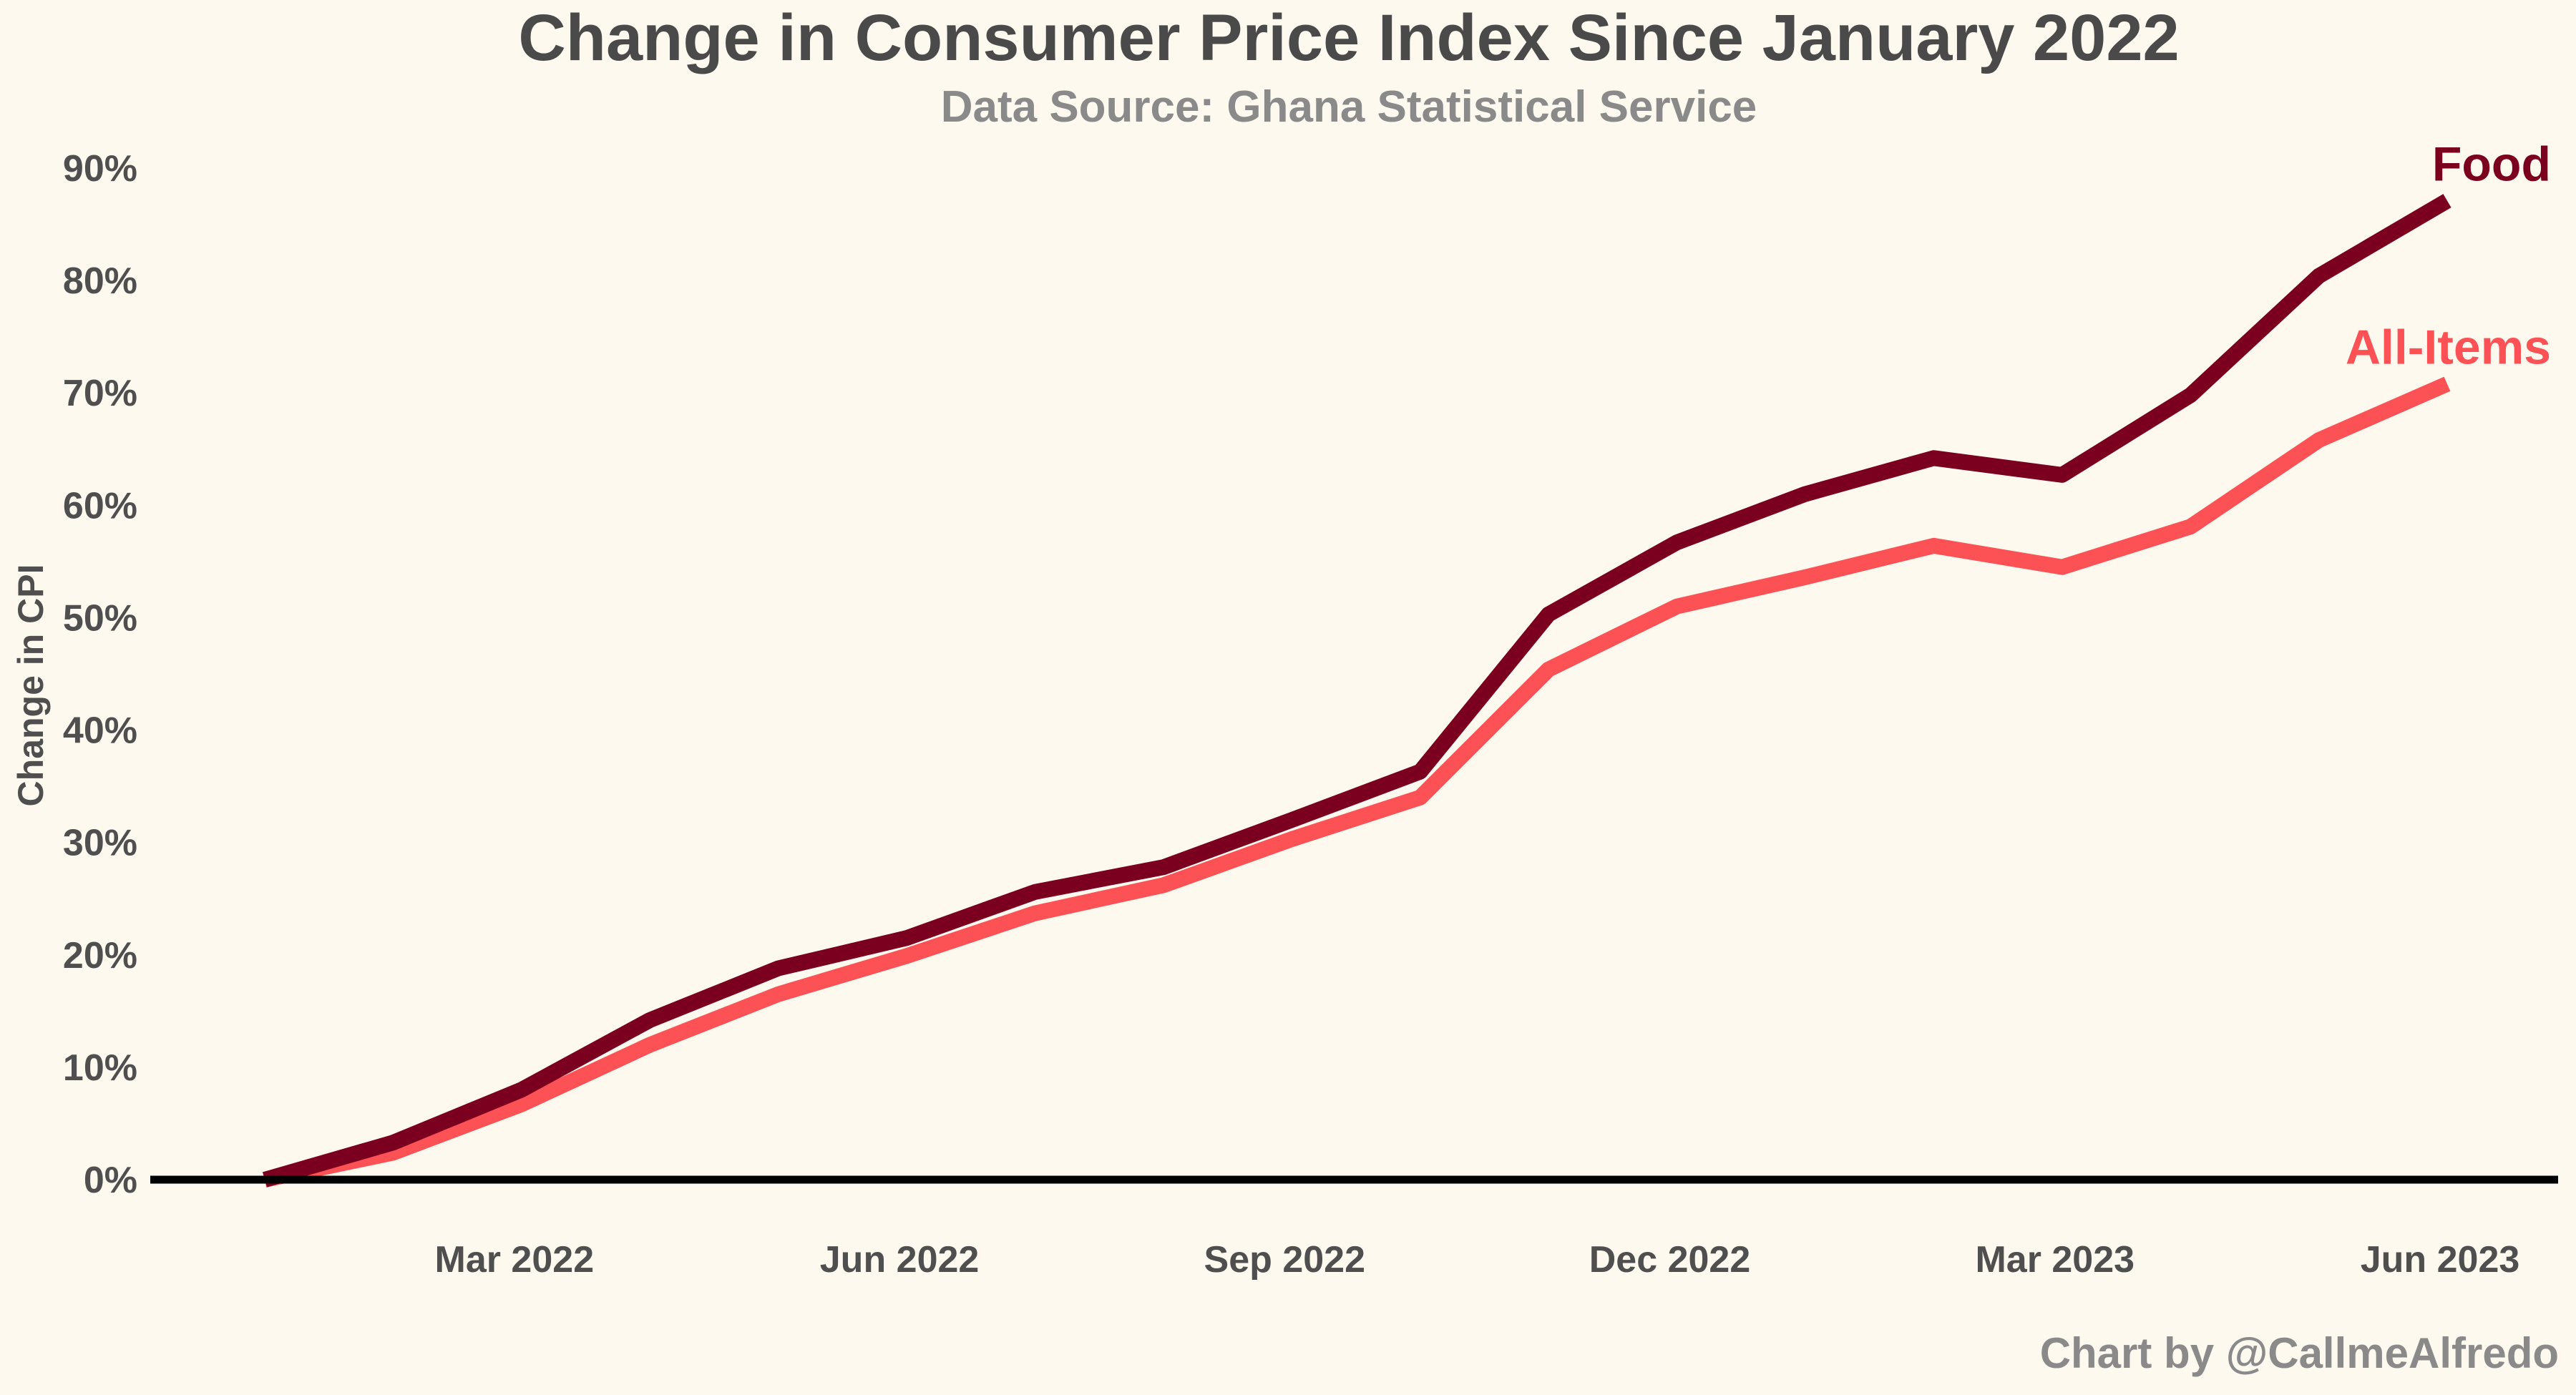 The image size is (2576, 1395). Describe the element at coordinates (1349, 107) in the screenshot. I see `chart-subtitle: Data Source: Ghana Statistical Service` at that location.